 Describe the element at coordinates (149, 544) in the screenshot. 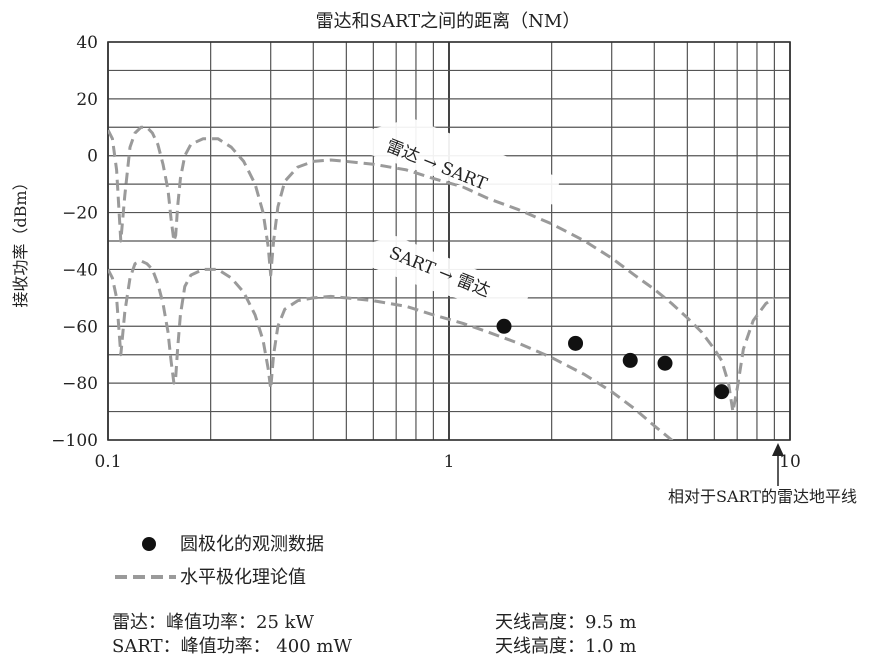

I see `legend-marker-dot` at that location.